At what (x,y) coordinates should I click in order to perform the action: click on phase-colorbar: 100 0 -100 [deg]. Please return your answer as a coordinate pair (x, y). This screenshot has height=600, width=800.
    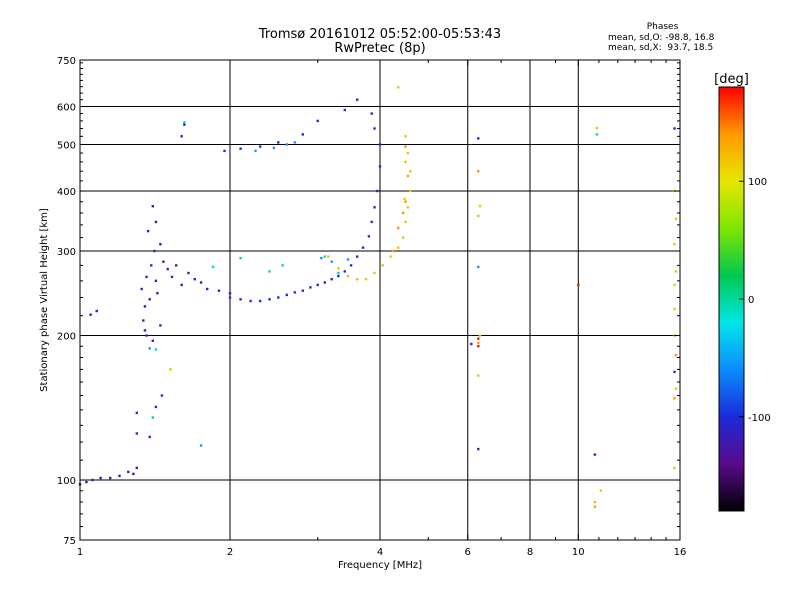
    Looking at the image, I should click on (742, 292).